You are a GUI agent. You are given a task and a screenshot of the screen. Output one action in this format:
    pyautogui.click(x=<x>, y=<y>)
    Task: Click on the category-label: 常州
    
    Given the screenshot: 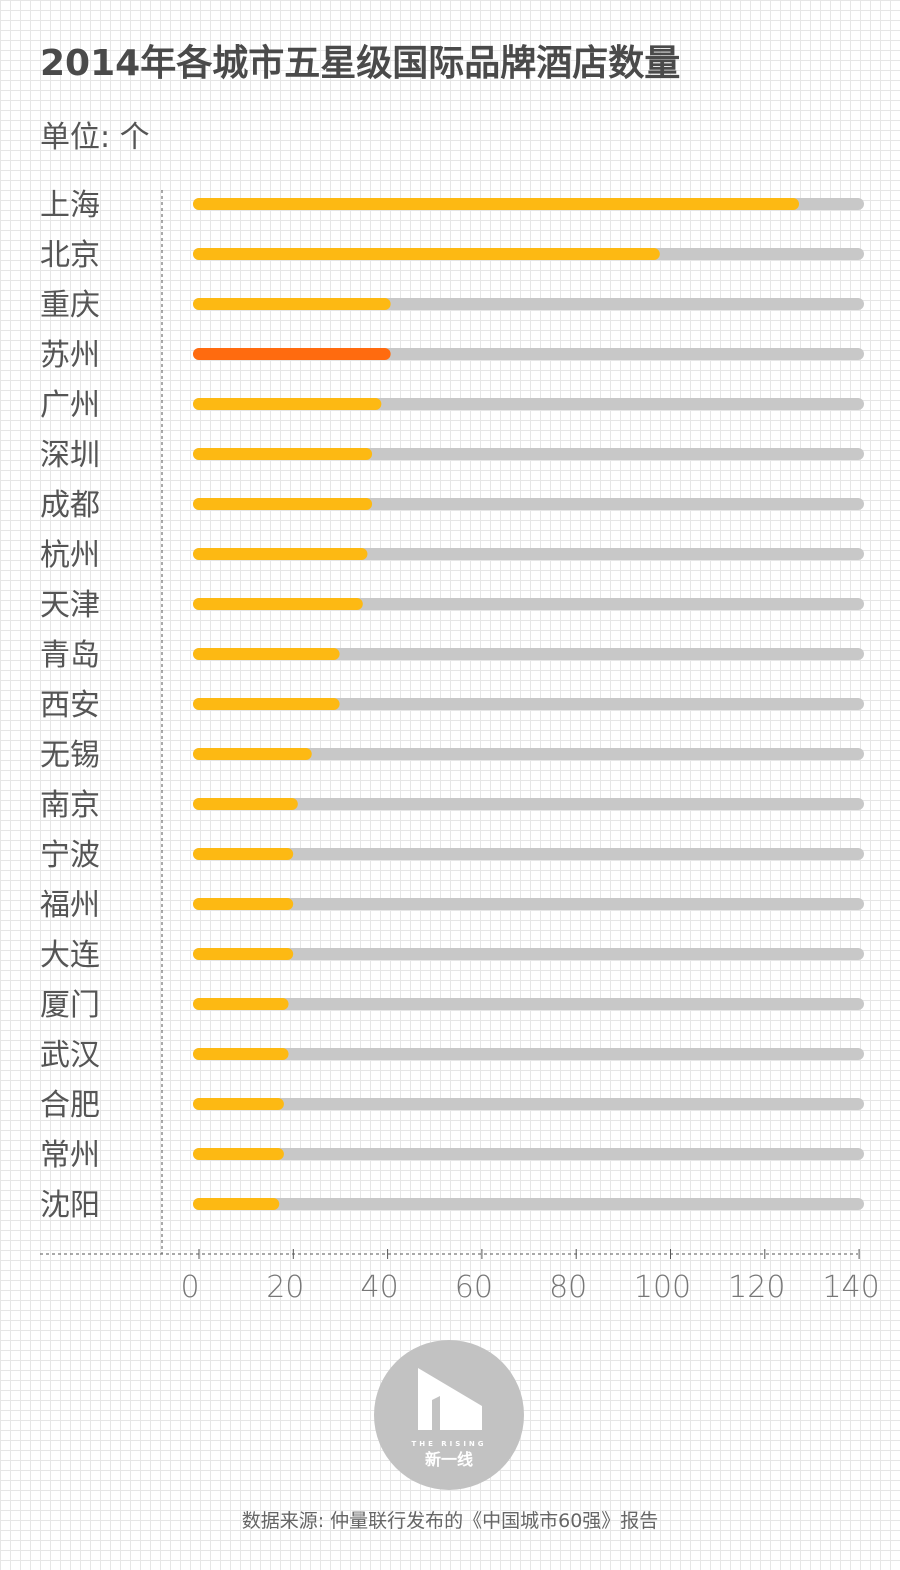 What is the action you would take?
    pyautogui.click(x=70, y=1155)
    